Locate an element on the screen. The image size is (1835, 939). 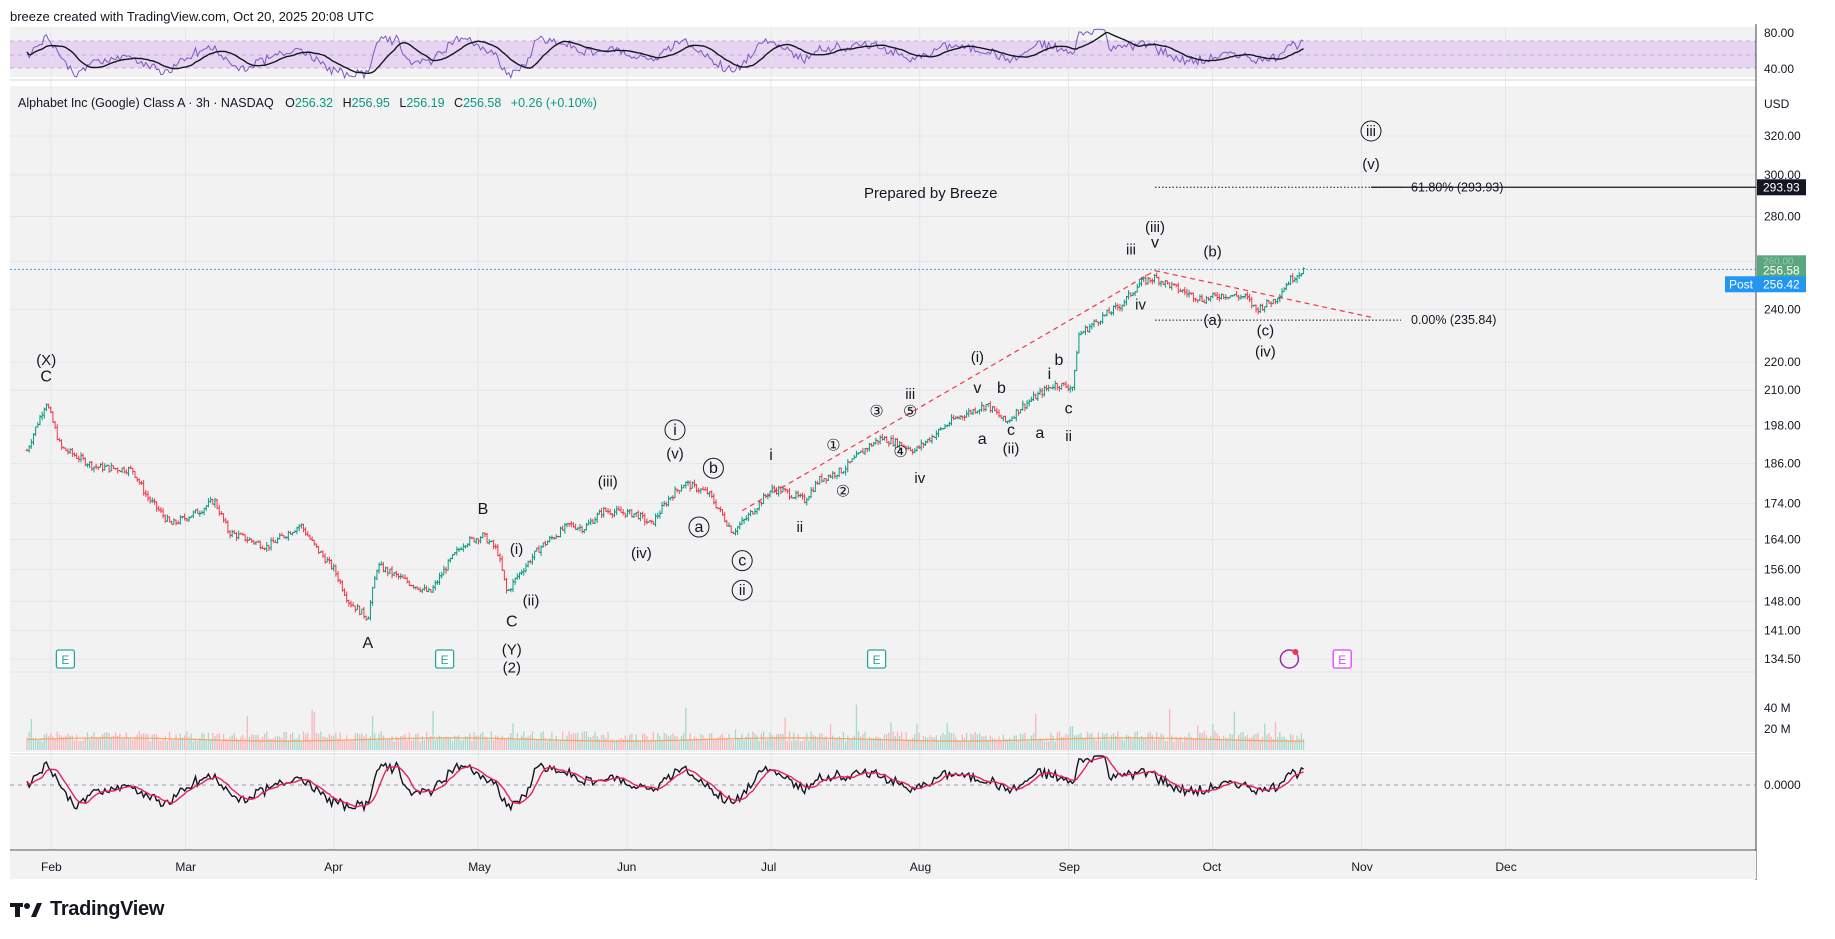
rsi-axis-ticks: 80.00 40.00 is located at coordinates (1779, 51).